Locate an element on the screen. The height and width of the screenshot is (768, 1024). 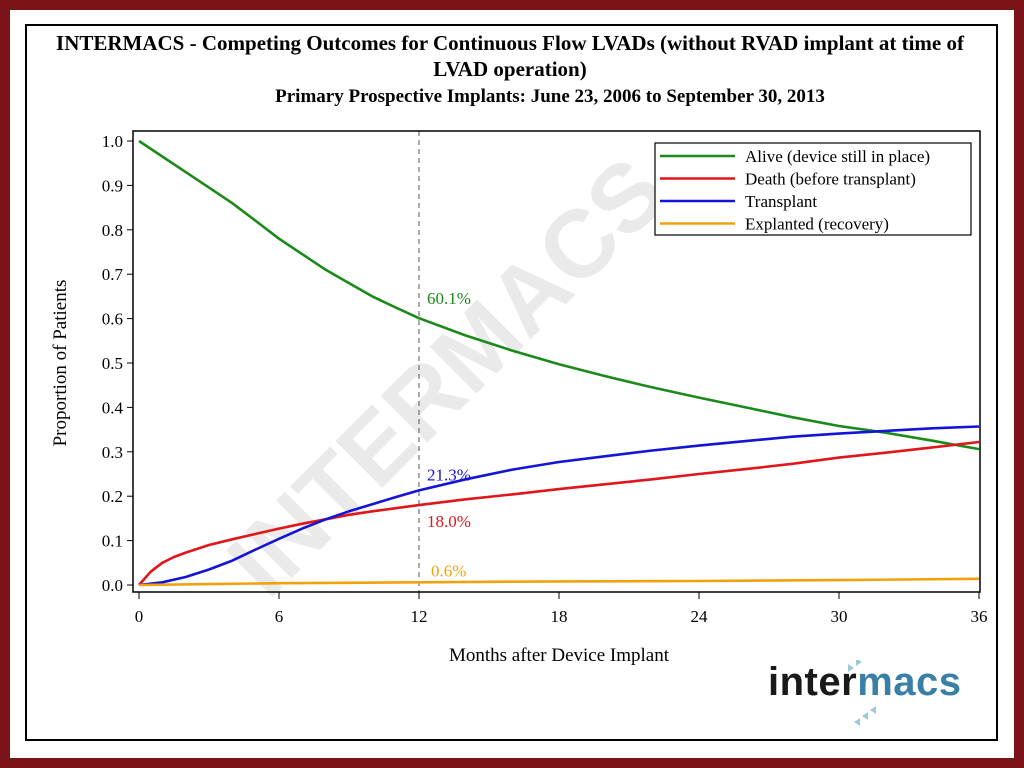
x-tick-label: 36 is located at coordinates (979, 616).